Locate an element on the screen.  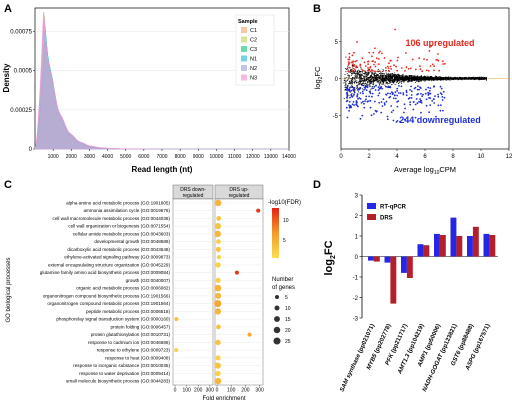
x-tick-label: 6 is located at coordinates (425, 157).